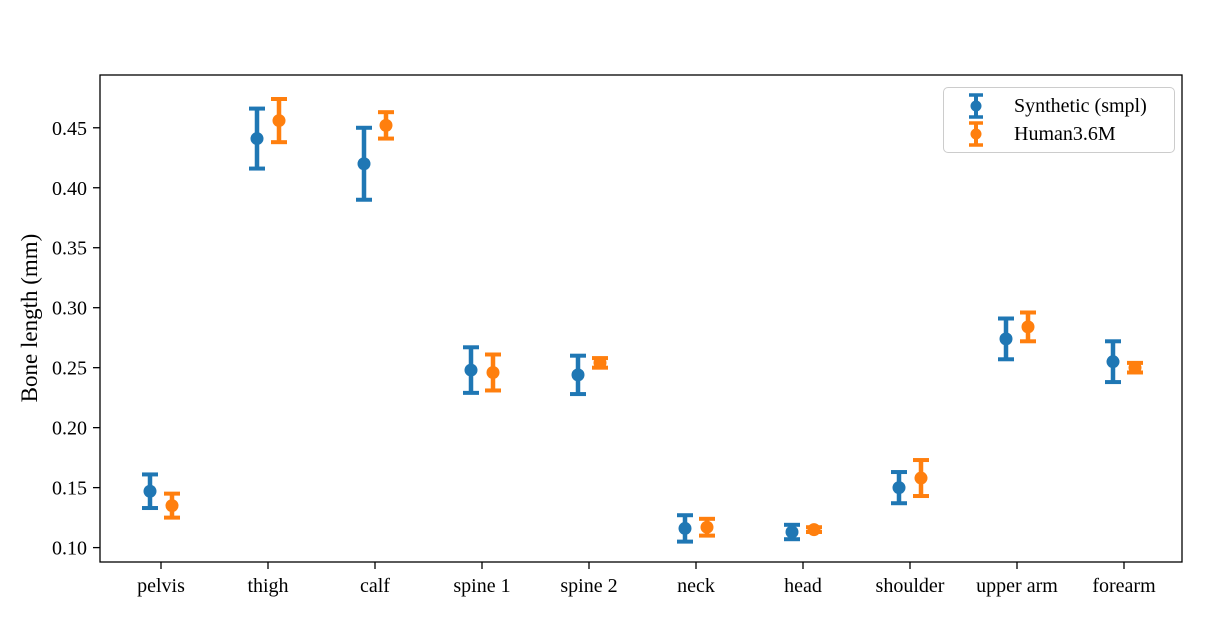  What do you see at coordinates (685, 528) in the screenshot?
I see `errorbar-synthetic-smpl-neck-point` at bounding box center [685, 528].